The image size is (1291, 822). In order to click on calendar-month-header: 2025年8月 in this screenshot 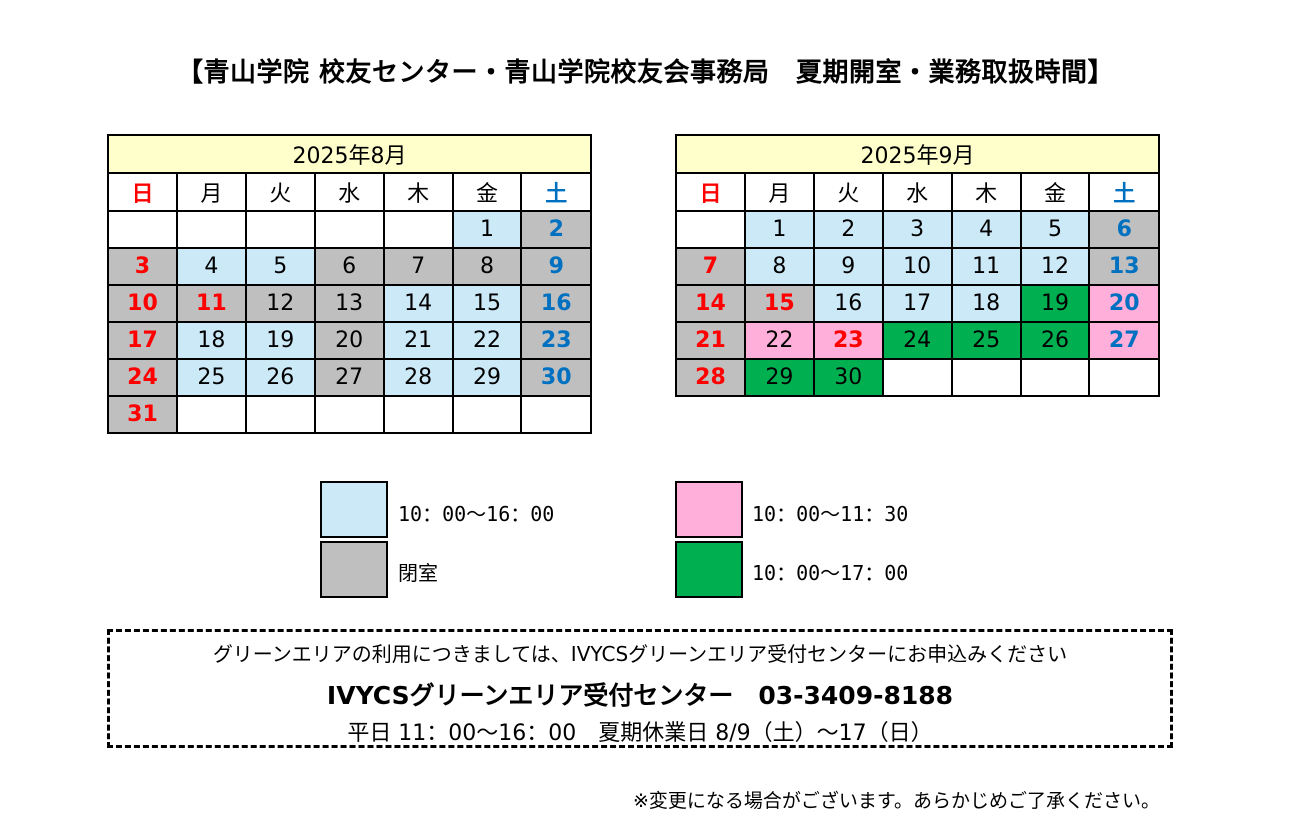, I will do `click(349, 154)`.